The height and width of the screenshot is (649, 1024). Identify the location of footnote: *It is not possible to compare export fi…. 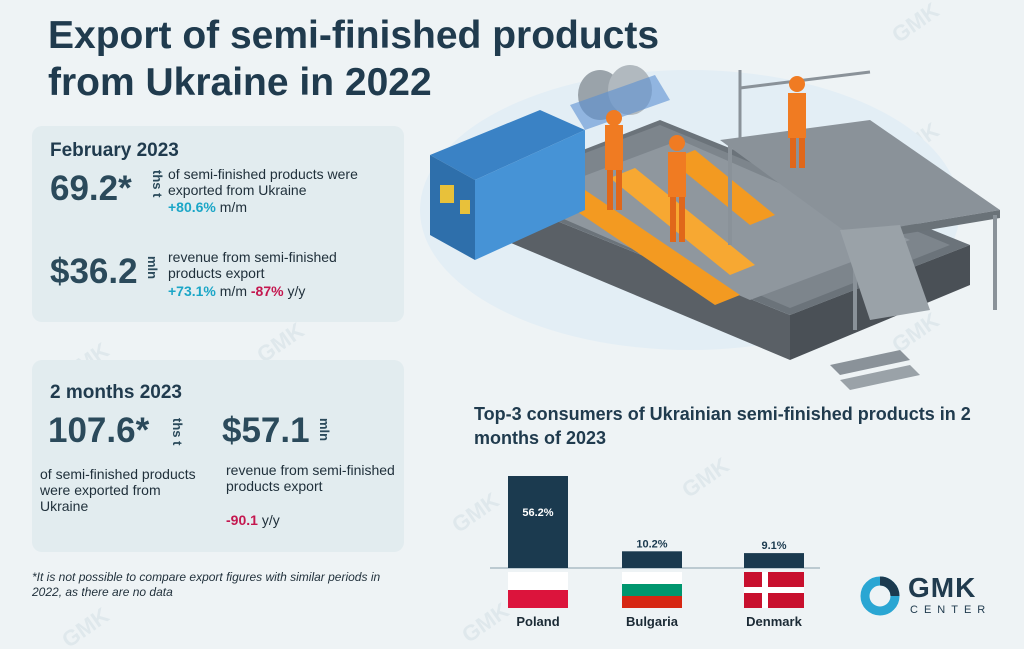
(206, 584).